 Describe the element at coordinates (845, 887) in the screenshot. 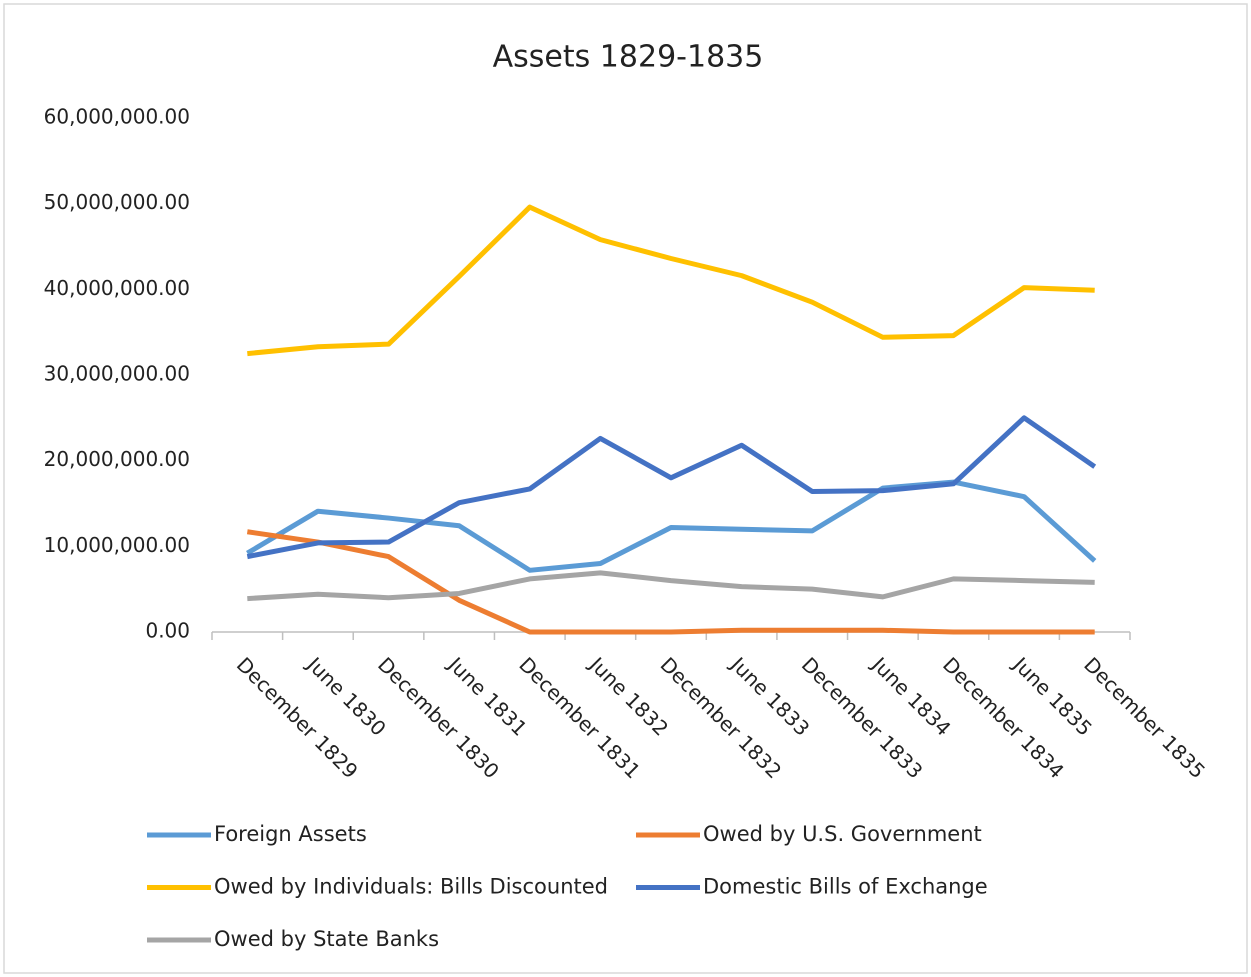

I see `legend-label: Domestic Bills of Exchange` at that location.